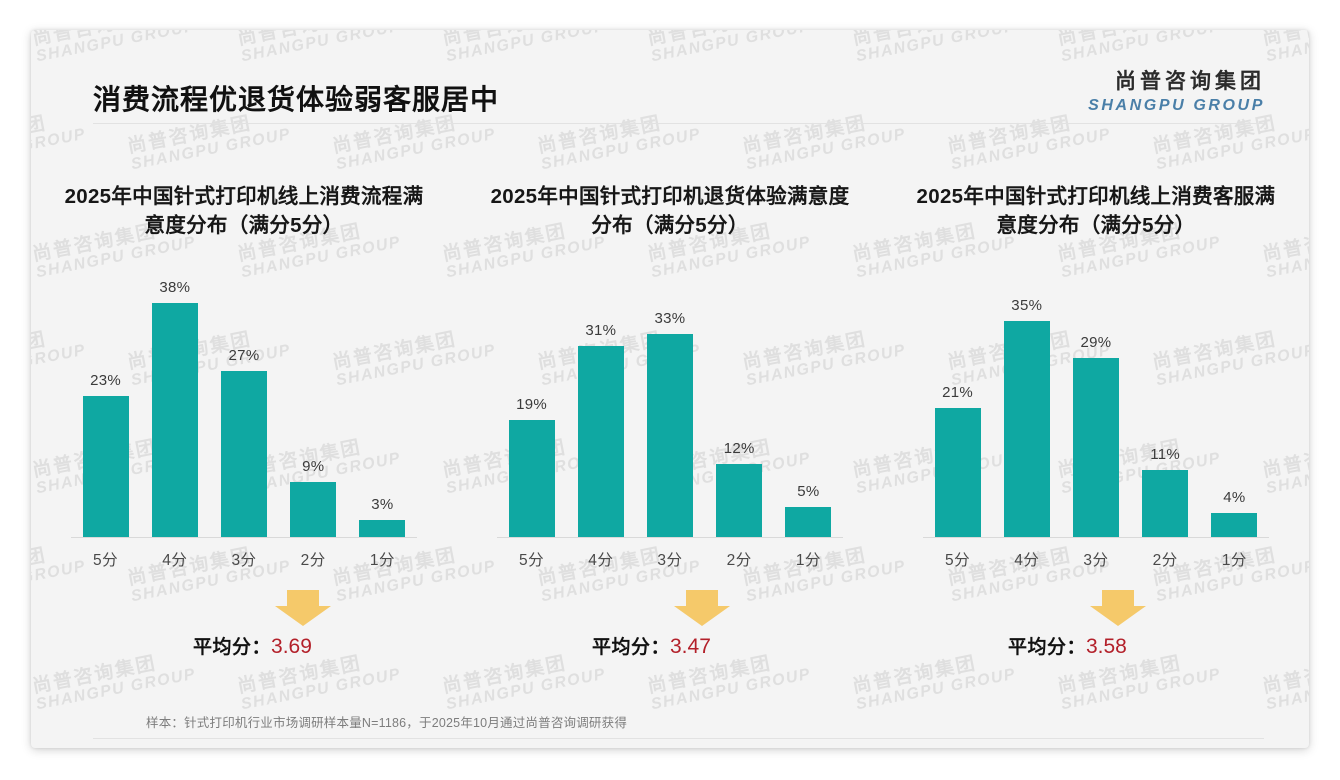 Image resolution: width=1340 pixels, height=780 pixels. I want to click on logo-english-text: SHANGPU GROUP, so click(1176, 106).